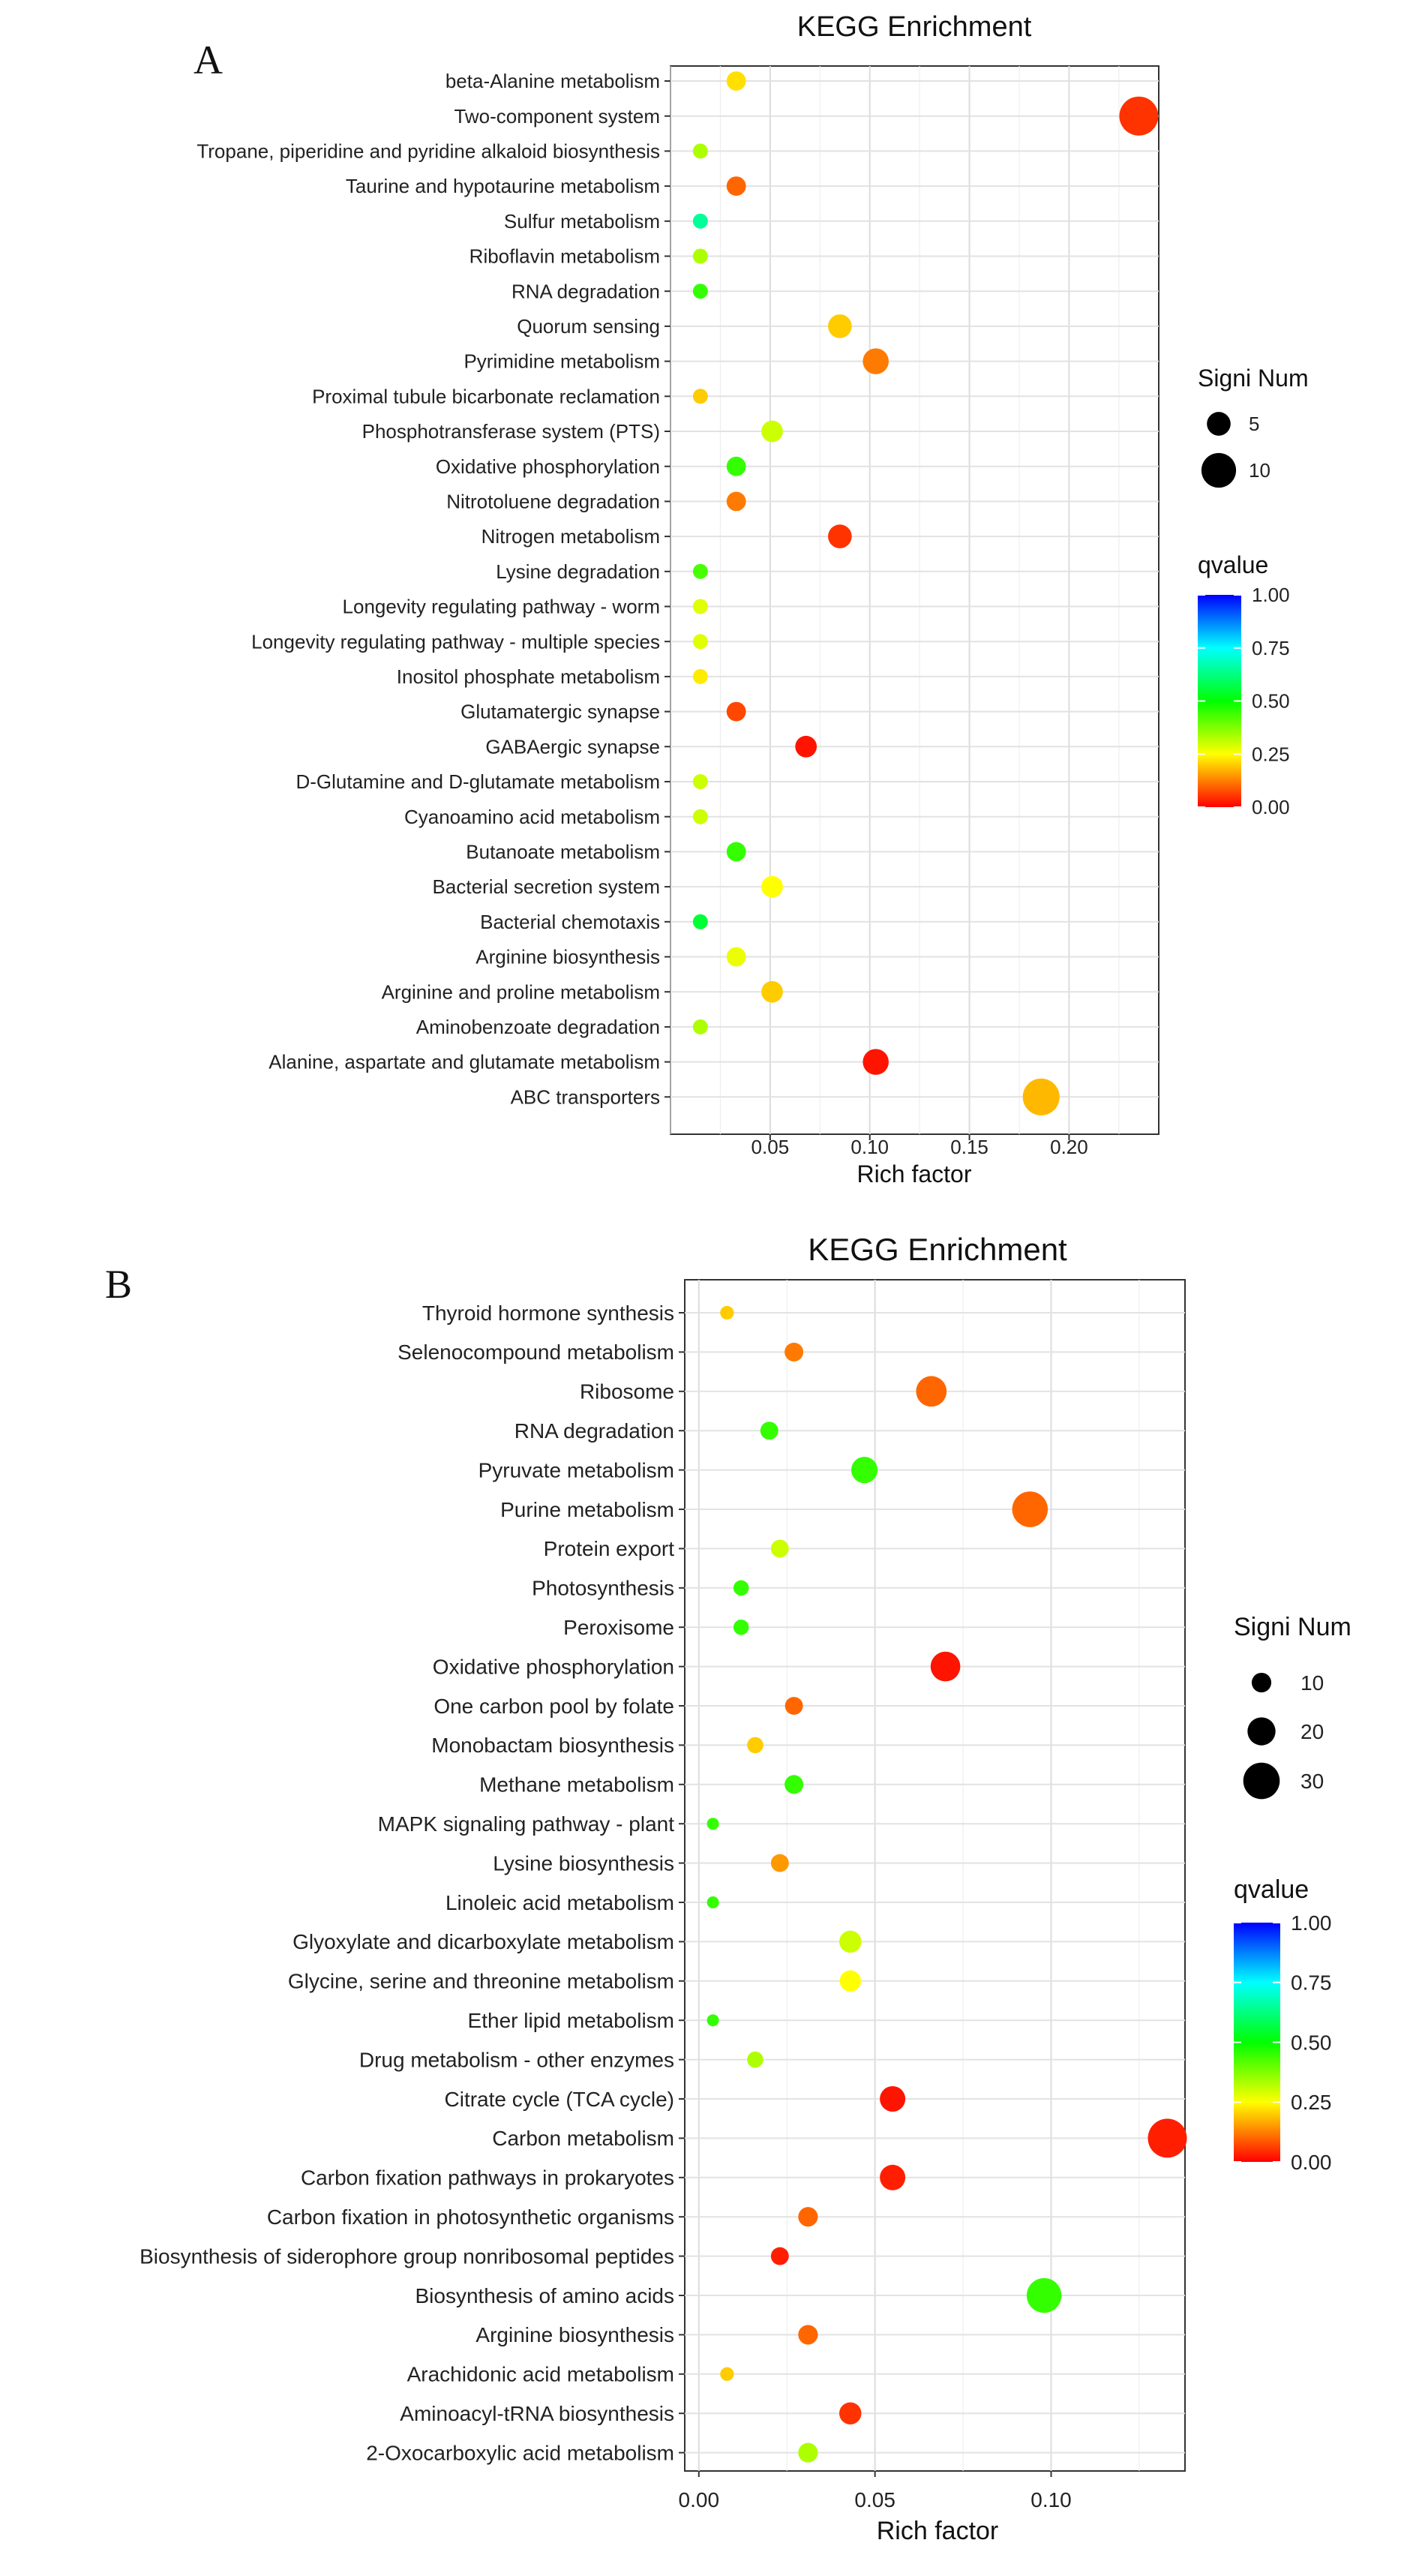  What do you see at coordinates (914, 27) in the screenshot?
I see `chart-title: KEGG Enrichment` at bounding box center [914, 27].